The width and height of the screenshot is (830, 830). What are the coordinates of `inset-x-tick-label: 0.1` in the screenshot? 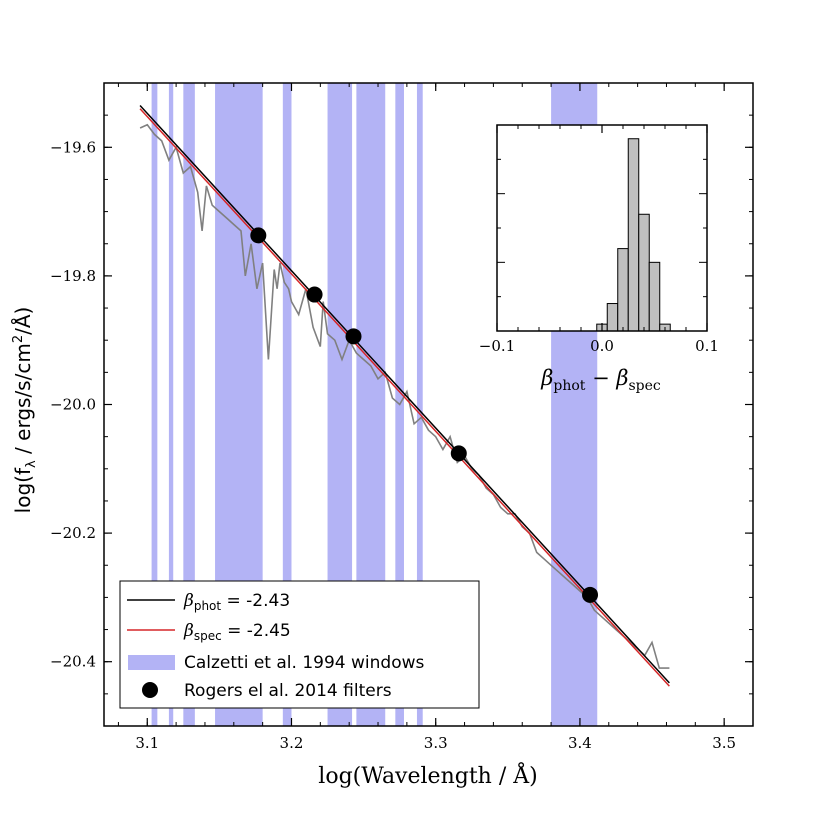 It's located at (707, 346).